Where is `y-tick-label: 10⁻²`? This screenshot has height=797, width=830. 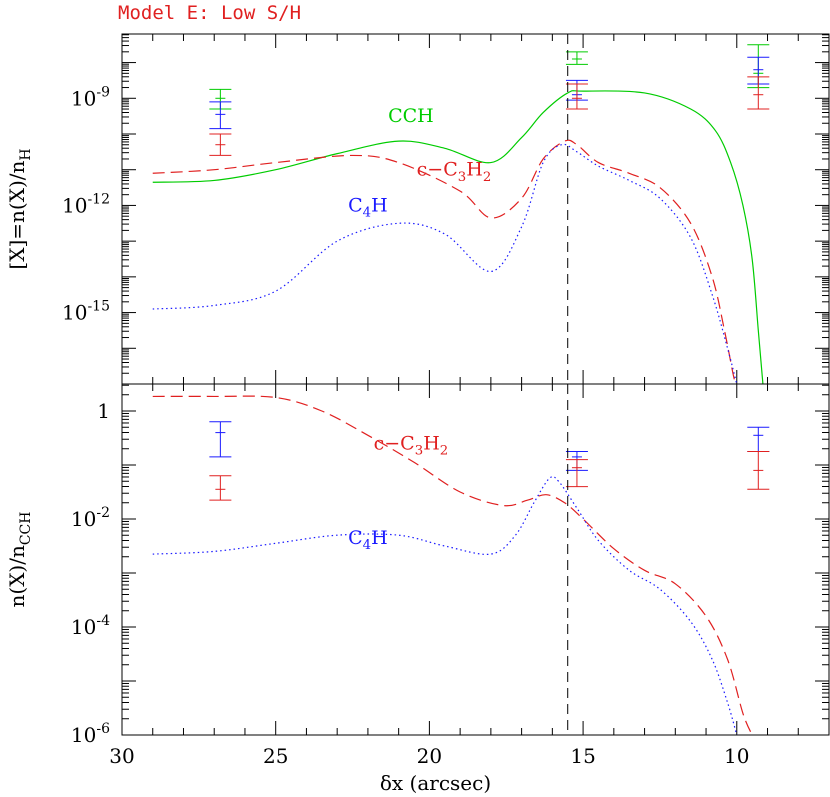
y-tick-label: 10⁻² is located at coordinates (90, 518).